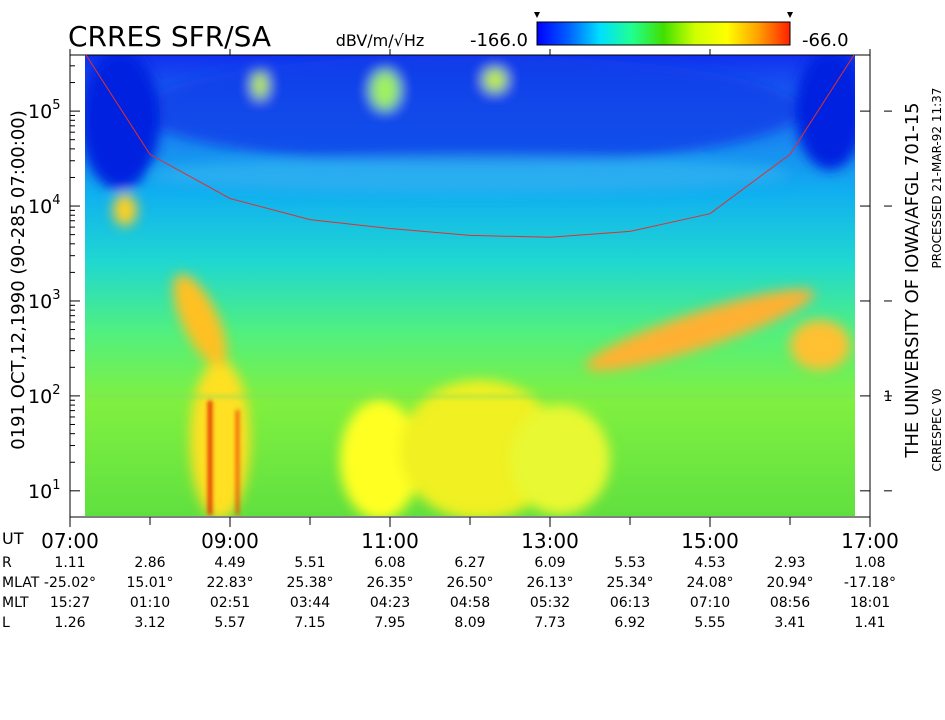 This screenshot has width=945, height=720. I want to click on ephemeris-value: 1.41, so click(869, 623).